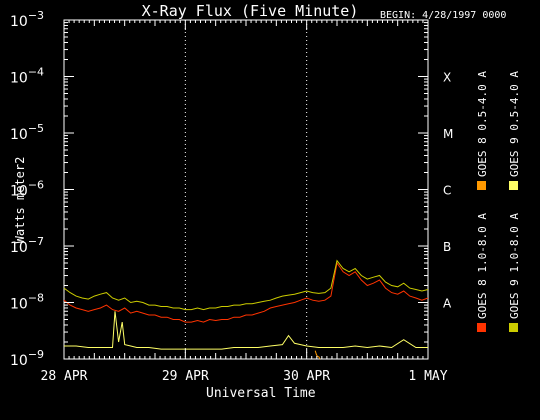 The height and width of the screenshot is (420, 540). I want to click on y-tick-label: 10⁻⁸, so click(27, 302).